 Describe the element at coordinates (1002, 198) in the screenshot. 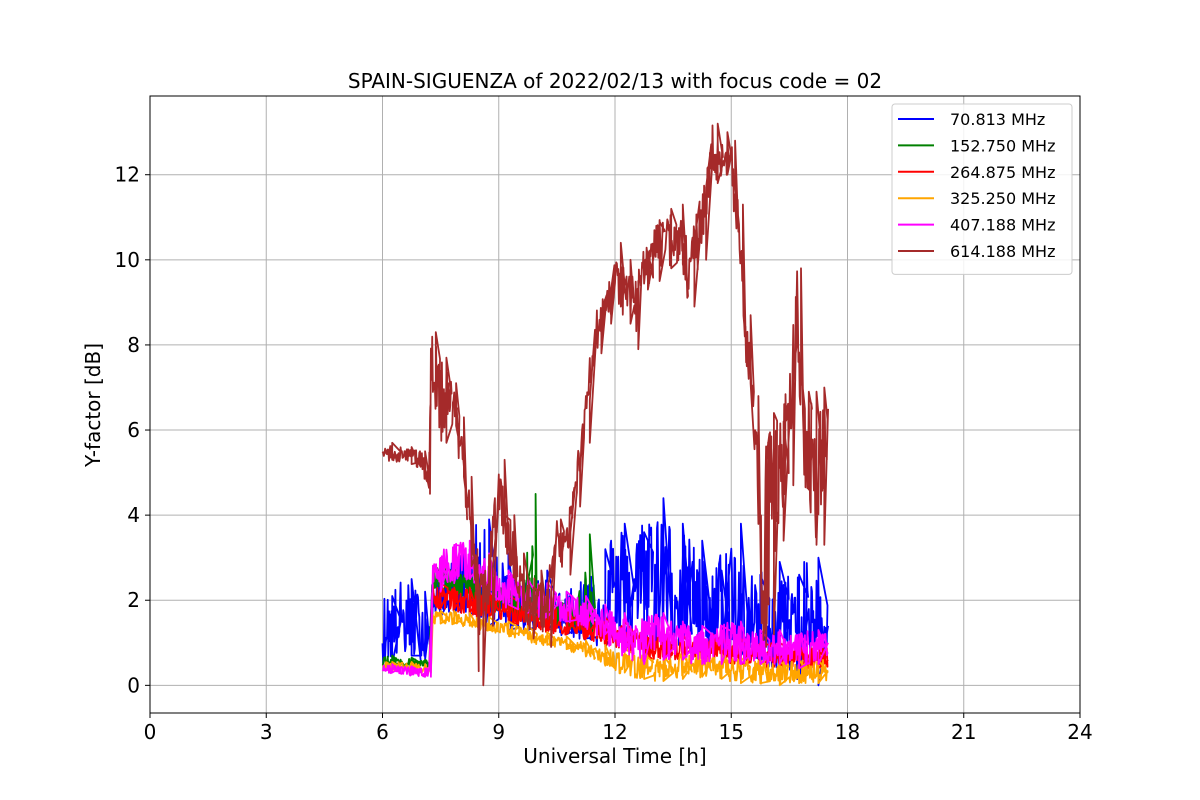

I see `legend-label: 325.250 MHz` at that location.